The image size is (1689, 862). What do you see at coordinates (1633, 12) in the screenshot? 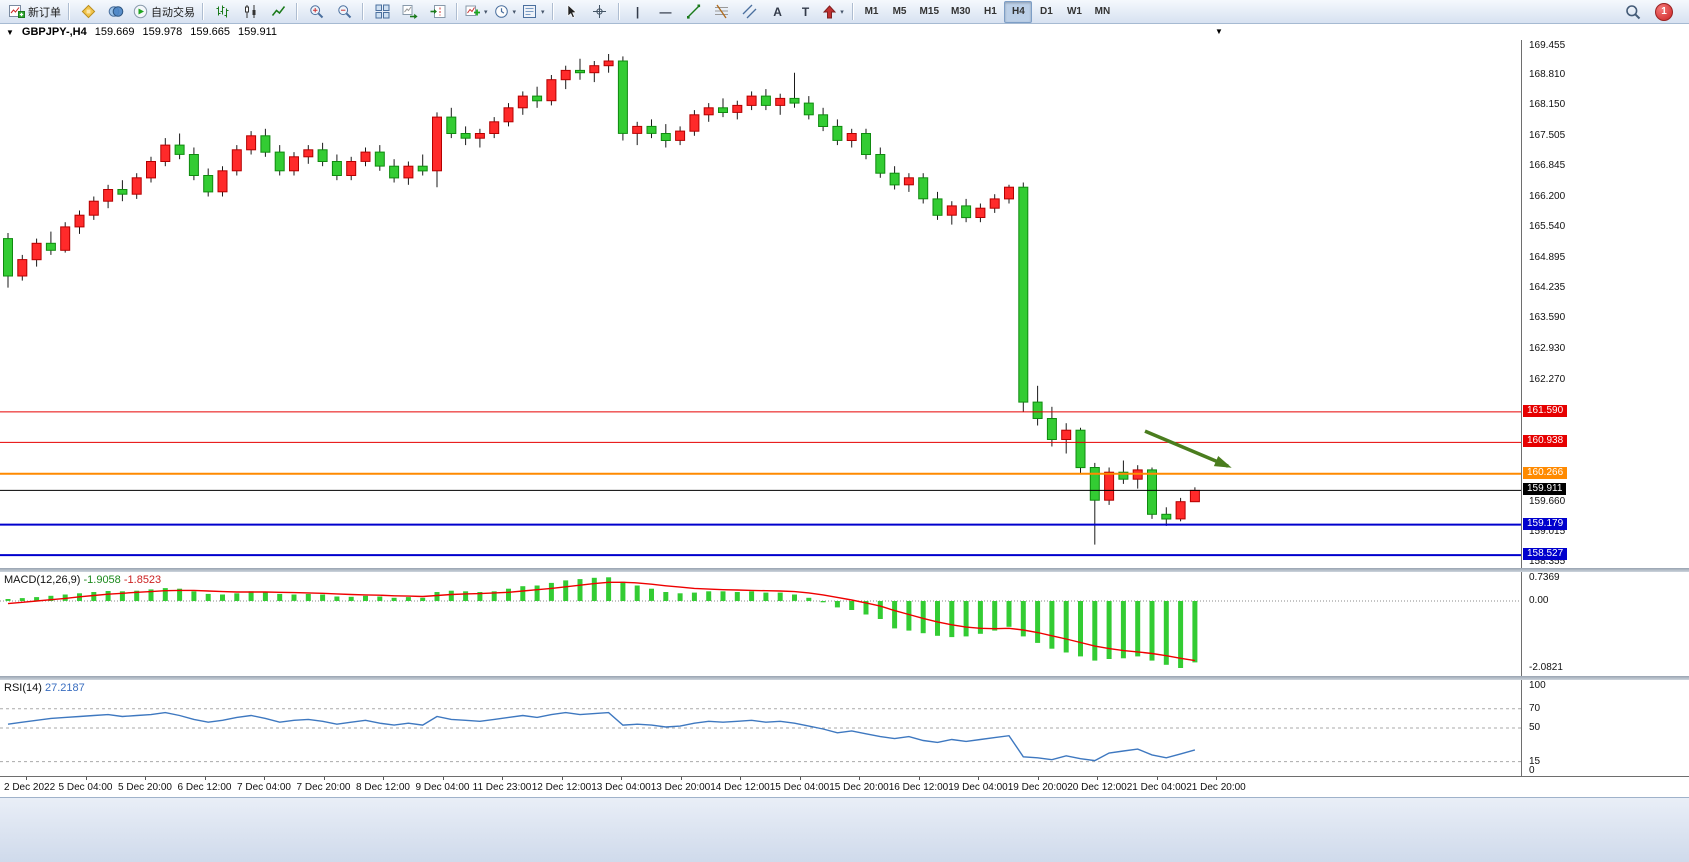
I see `search-button` at bounding box center [1633, 12].